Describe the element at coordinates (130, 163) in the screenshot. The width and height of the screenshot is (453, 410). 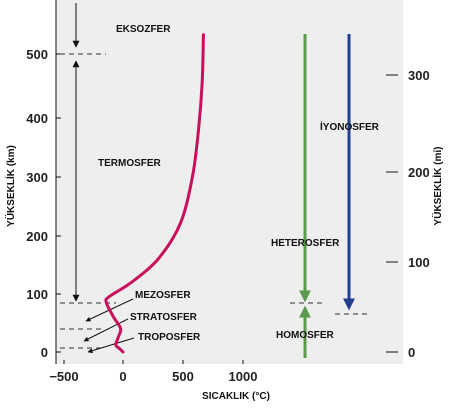
I see `layer-label-thermosphere: TERMOSFER` at that location.